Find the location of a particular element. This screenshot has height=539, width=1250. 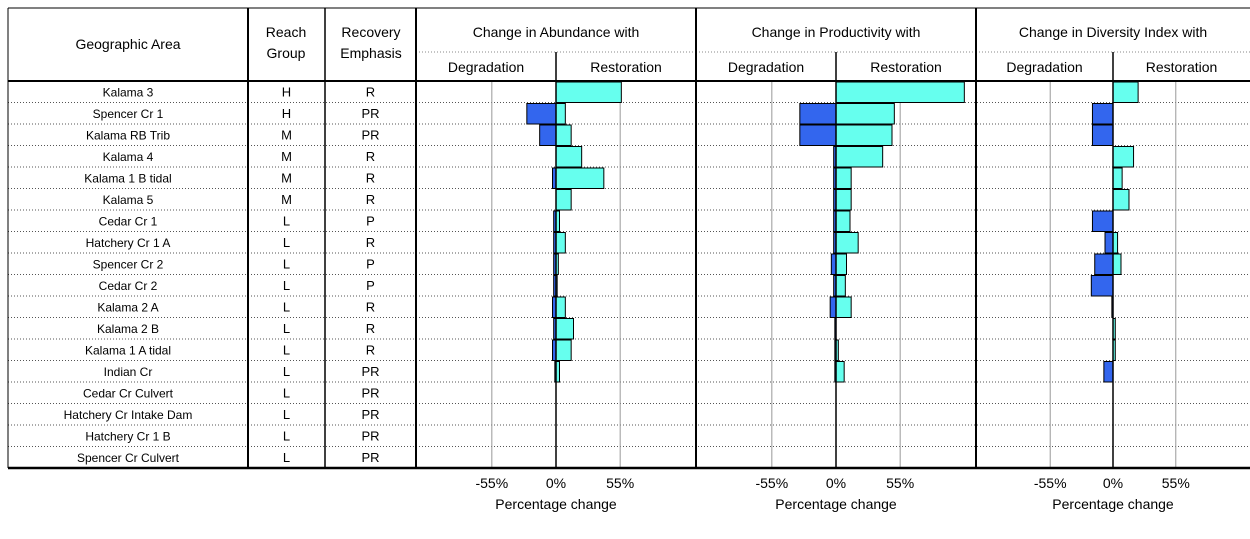

row-area-label: Kalama 1 A tidal is located at coordinates (128, 350).